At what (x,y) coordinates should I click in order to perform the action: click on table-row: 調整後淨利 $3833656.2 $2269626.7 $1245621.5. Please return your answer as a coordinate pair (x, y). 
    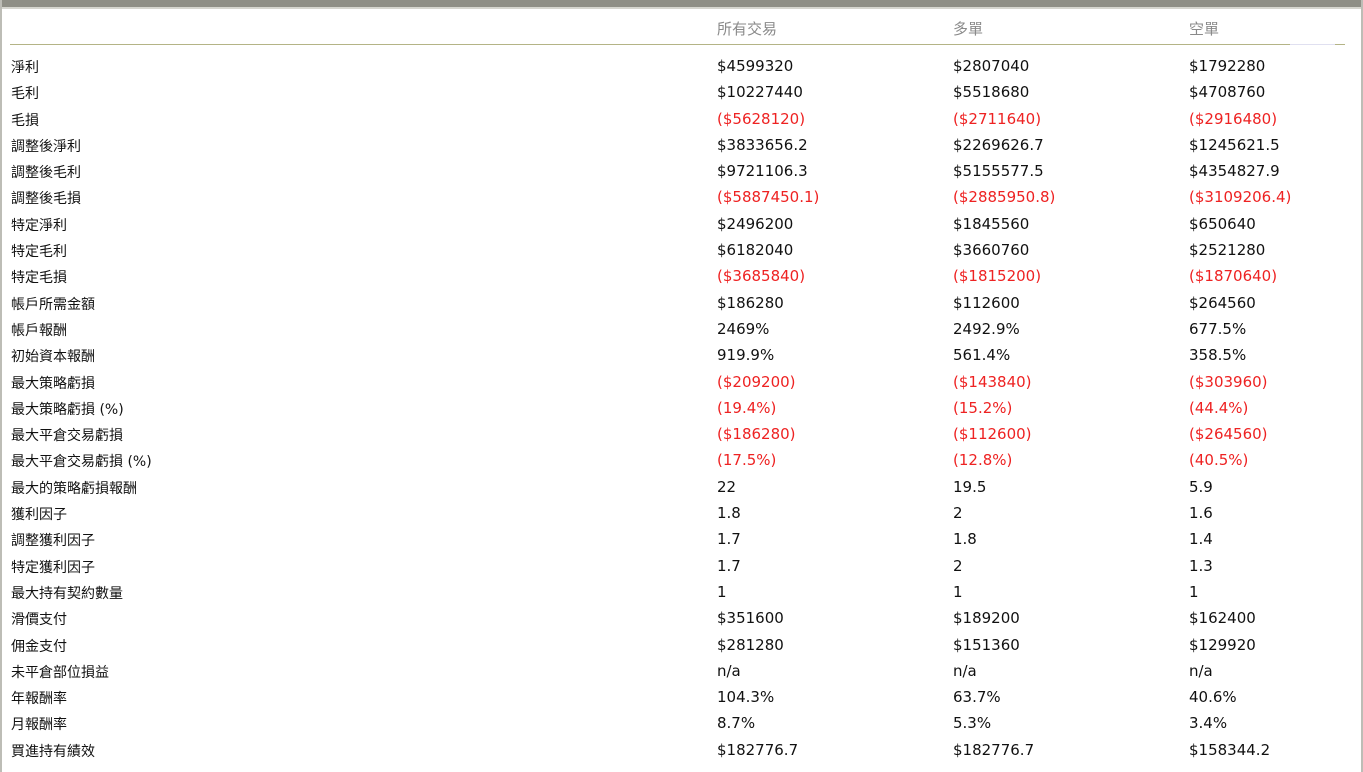
    Looking at the image, I should click on (681, 146).